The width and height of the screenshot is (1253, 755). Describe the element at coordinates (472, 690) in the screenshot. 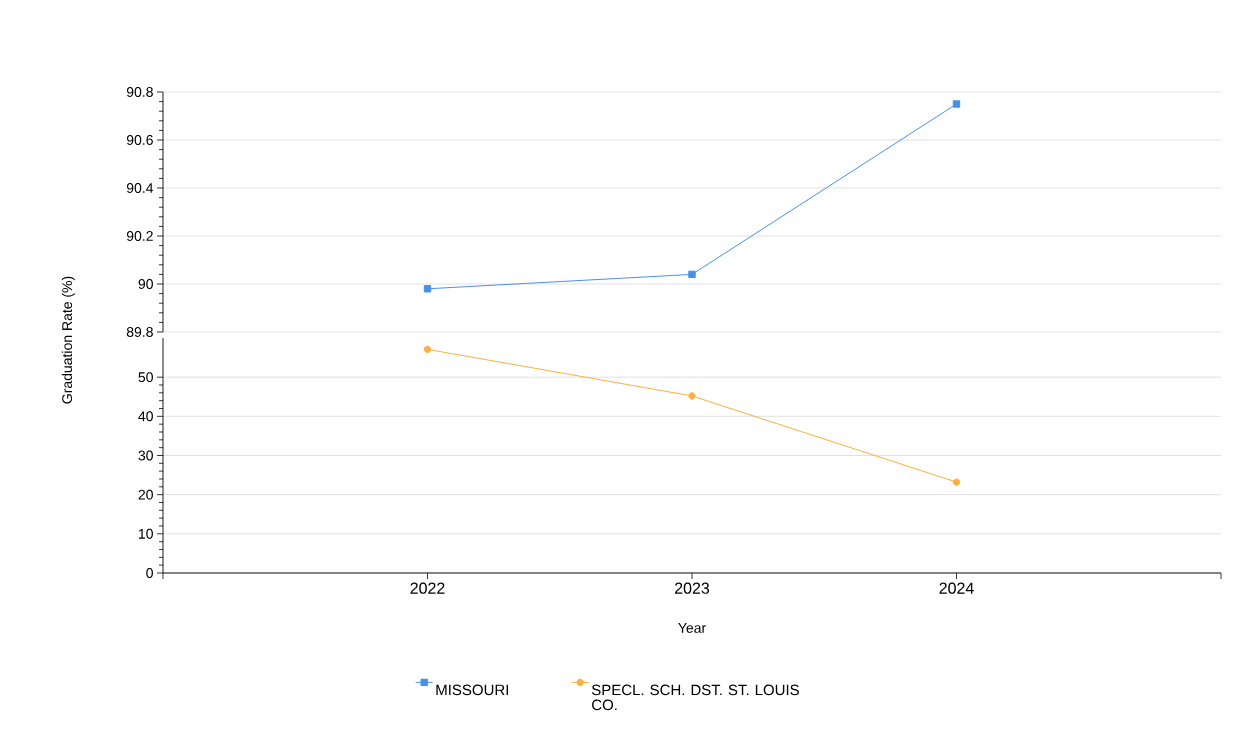

I see `legend-label: MISSOURI` at that location.